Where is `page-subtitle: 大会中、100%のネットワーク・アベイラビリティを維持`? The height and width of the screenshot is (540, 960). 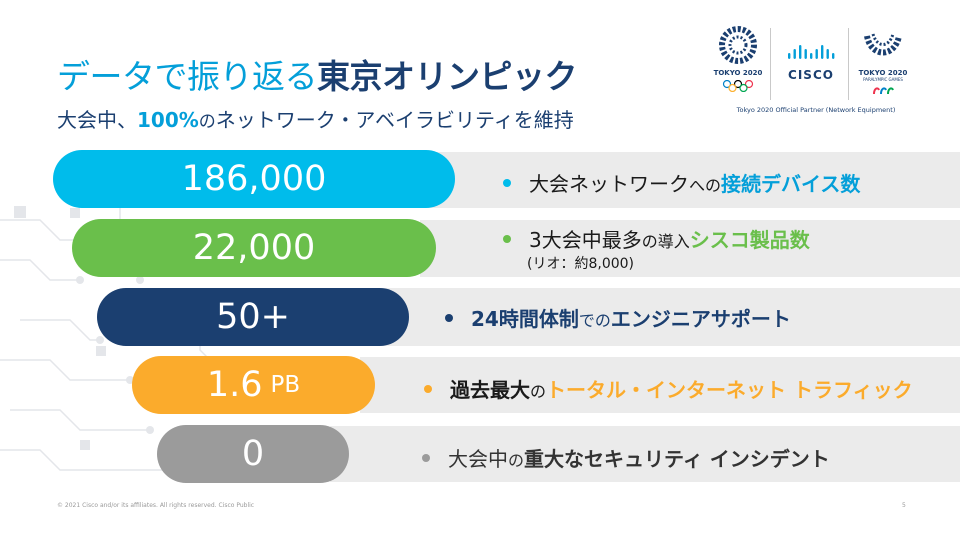 page-subtitle: 大会中、100%のネットワーク・アベイラビリティを維持 is located at coordinates (315, 118).